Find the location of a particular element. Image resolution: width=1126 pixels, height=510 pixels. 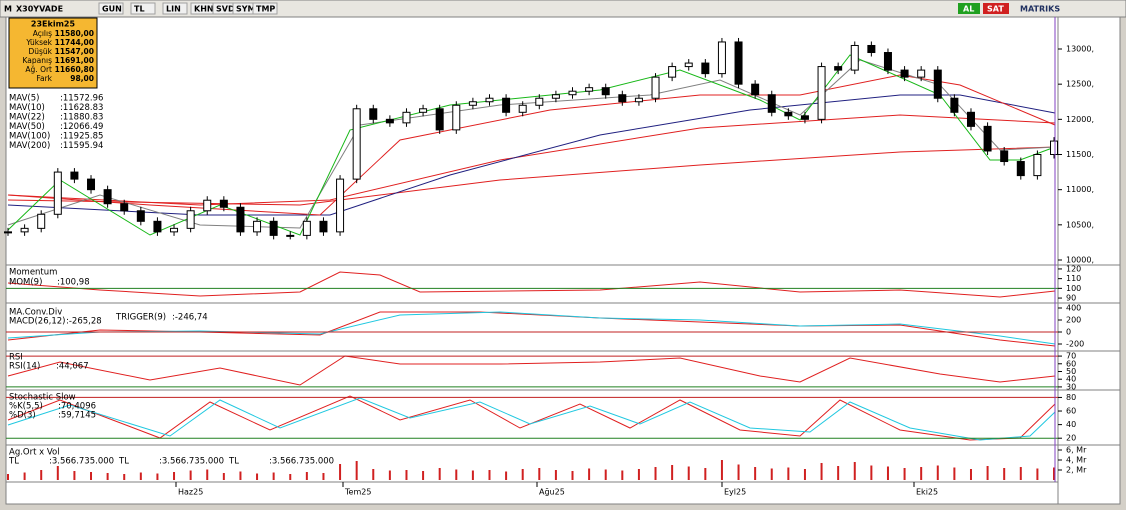

mav-value: :11925.85 is located at coordinates (81, 137).